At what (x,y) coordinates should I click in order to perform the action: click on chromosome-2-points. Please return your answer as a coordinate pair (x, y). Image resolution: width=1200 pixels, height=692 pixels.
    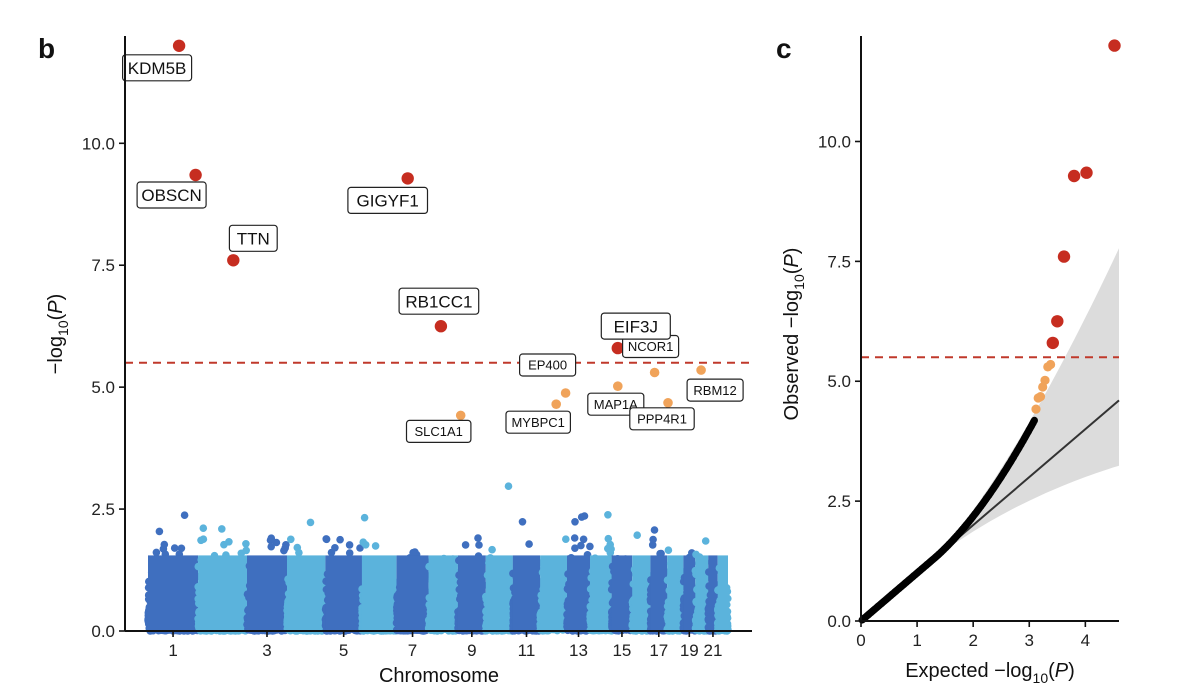
    Looking at the image, I should click on (222, 579).